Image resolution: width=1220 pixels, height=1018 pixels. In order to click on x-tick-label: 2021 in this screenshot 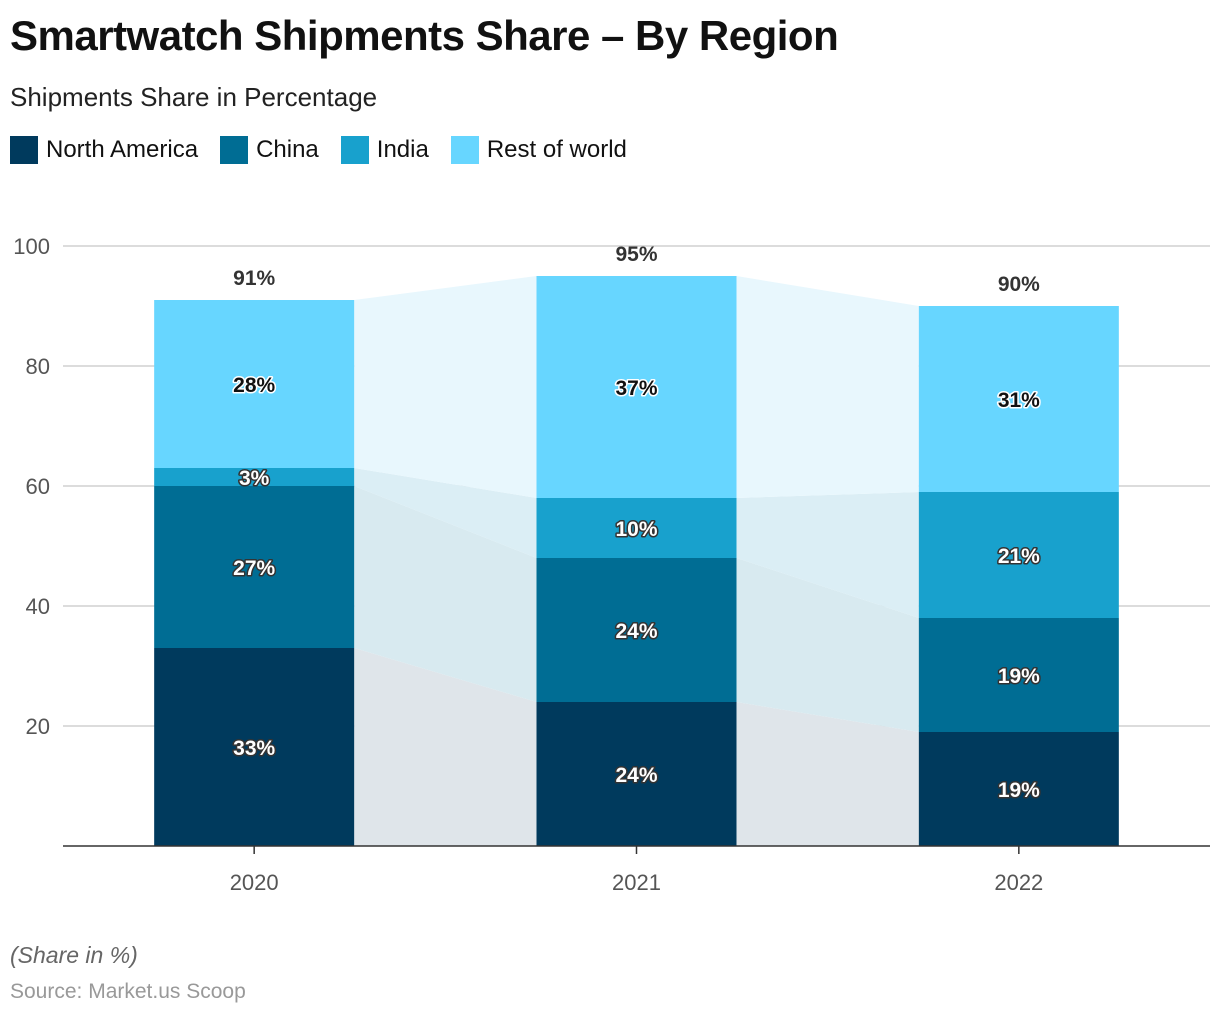, I will do `click(636, 882)`.